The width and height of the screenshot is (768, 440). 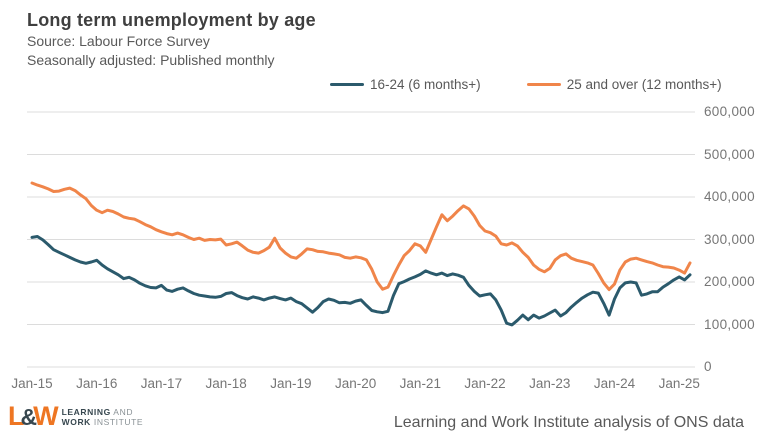 What do you see at coordinates (226, 383) in the screenshot?
I see `x-tick-label: Jan-18` at bounding box center [226, 383].